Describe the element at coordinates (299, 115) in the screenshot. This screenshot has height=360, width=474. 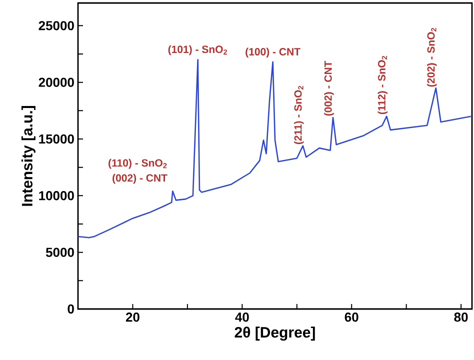
I see `annotation: (211) - SnO$_{2}$` at that location.